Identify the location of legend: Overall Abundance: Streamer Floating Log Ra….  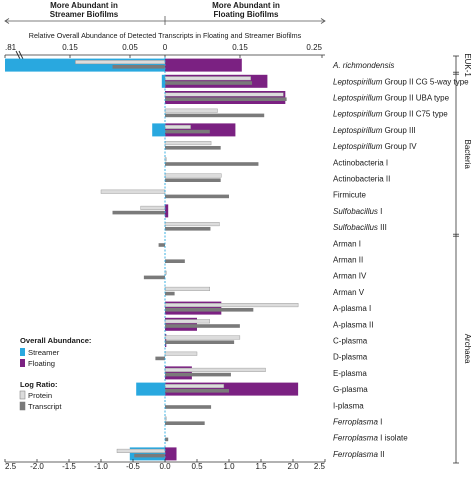
(55, 373).